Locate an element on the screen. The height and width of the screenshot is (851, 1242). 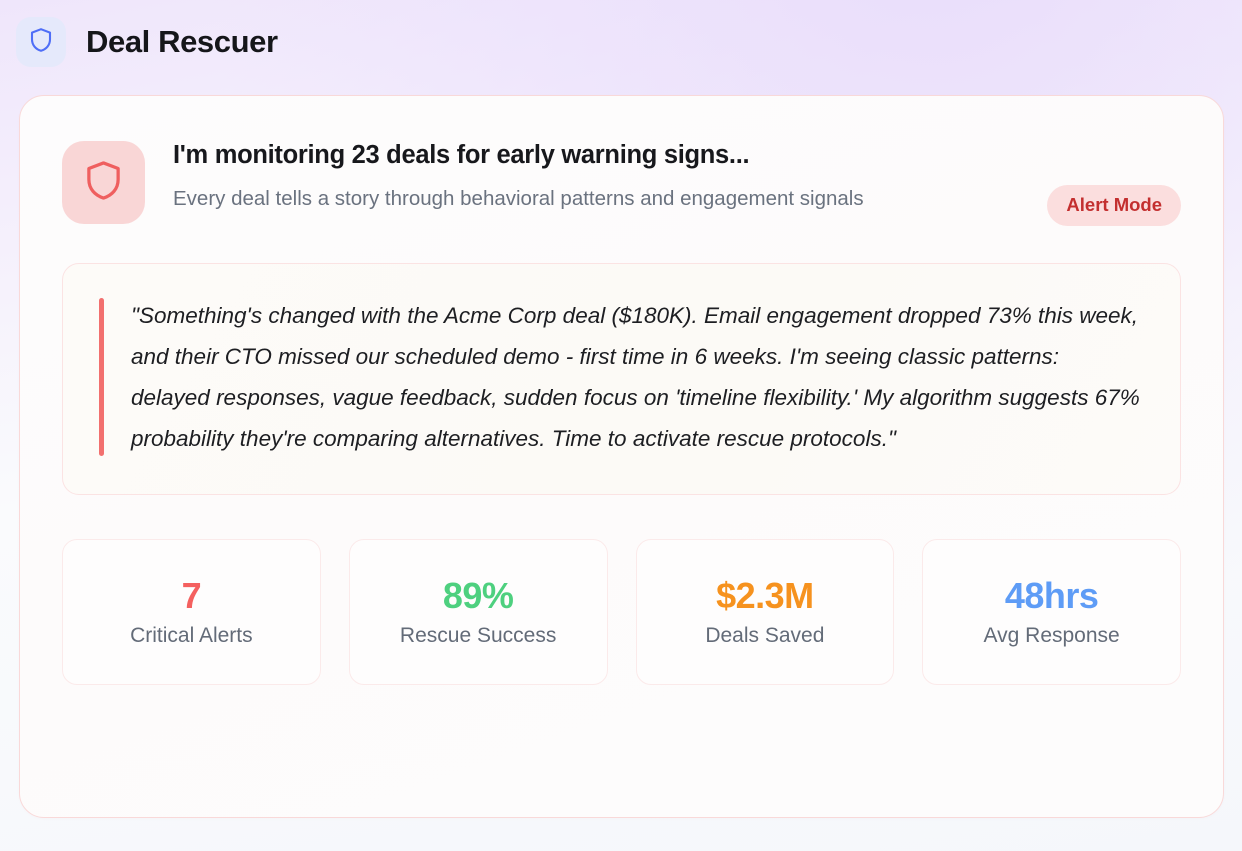
agent-avatar is located at coordinates (103, 182).